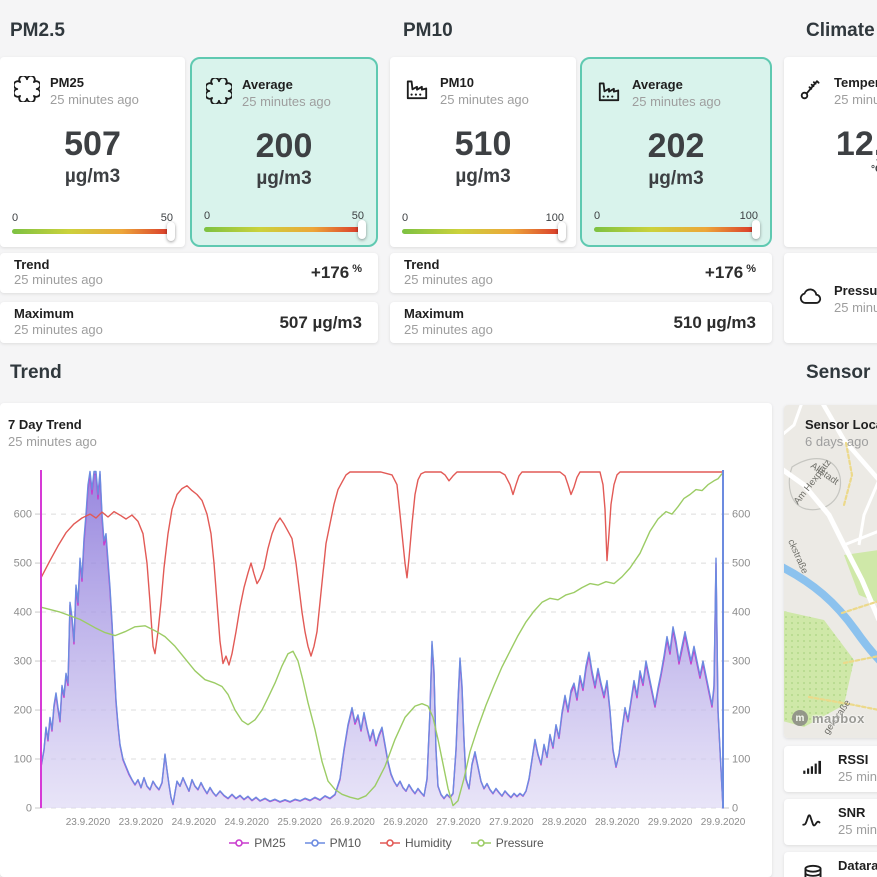 The height and width of the screenshot is (877, 877). Describe the element at coordinates (819, 669) in the screenshot. I see `map-park-texture` at that location.